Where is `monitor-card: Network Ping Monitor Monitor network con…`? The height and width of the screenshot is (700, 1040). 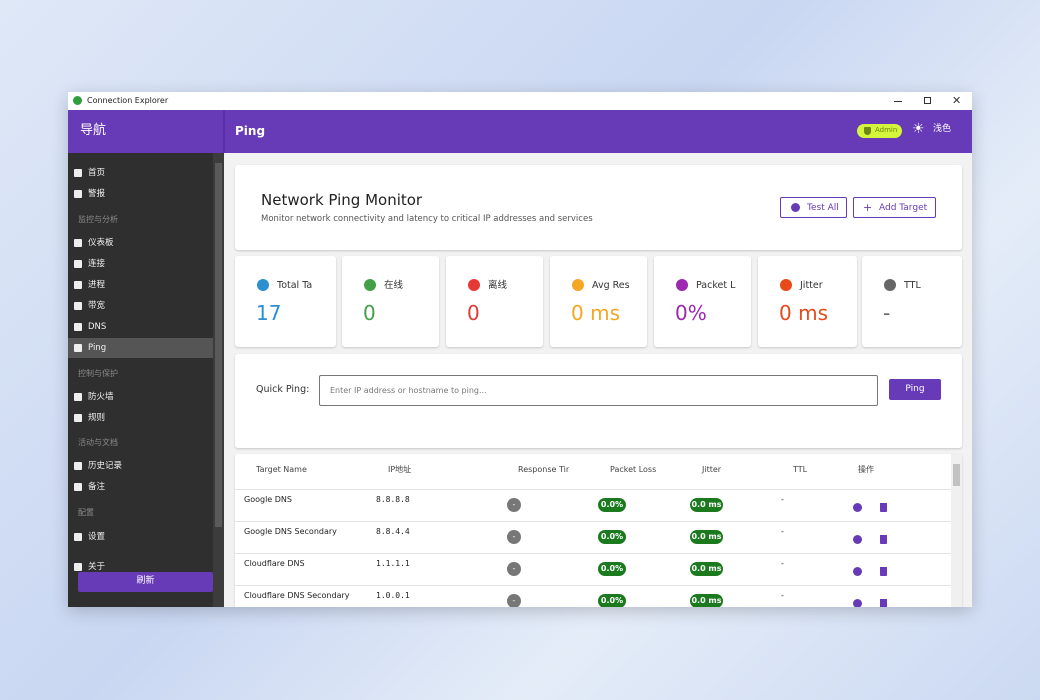 monitor-card: Network Ping Monitor Monitor network con… is located at coordinates (598, 207).